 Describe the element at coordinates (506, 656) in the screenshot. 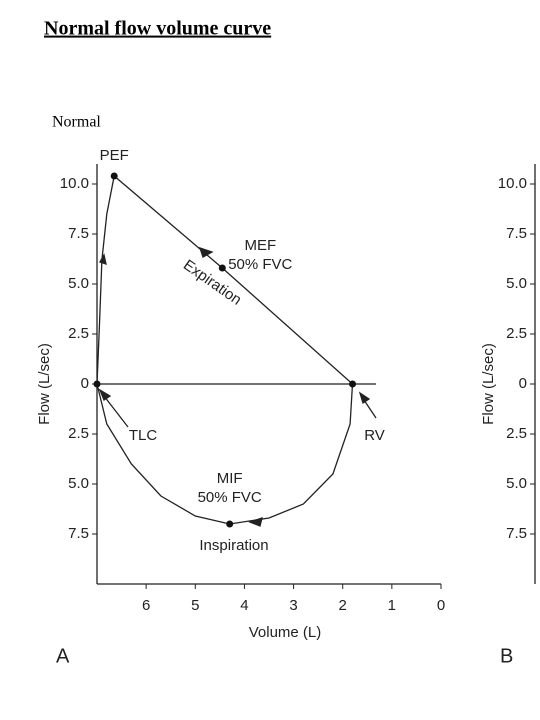

I see `panel-label: B` at that location.